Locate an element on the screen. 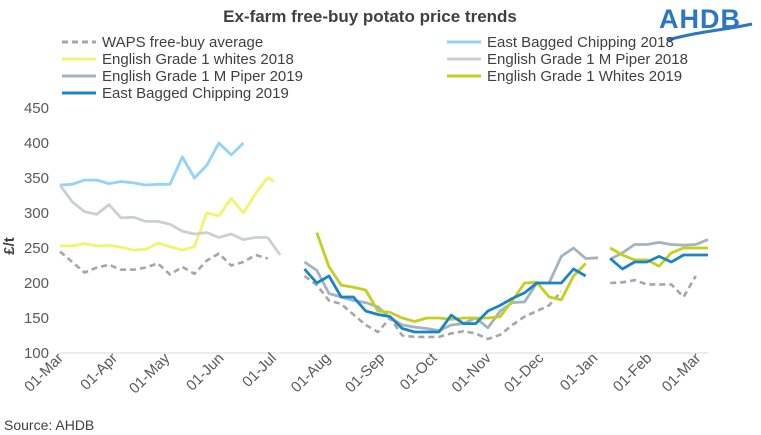  x-tick-label: 01-Oct is located at coordinates (419, 371).